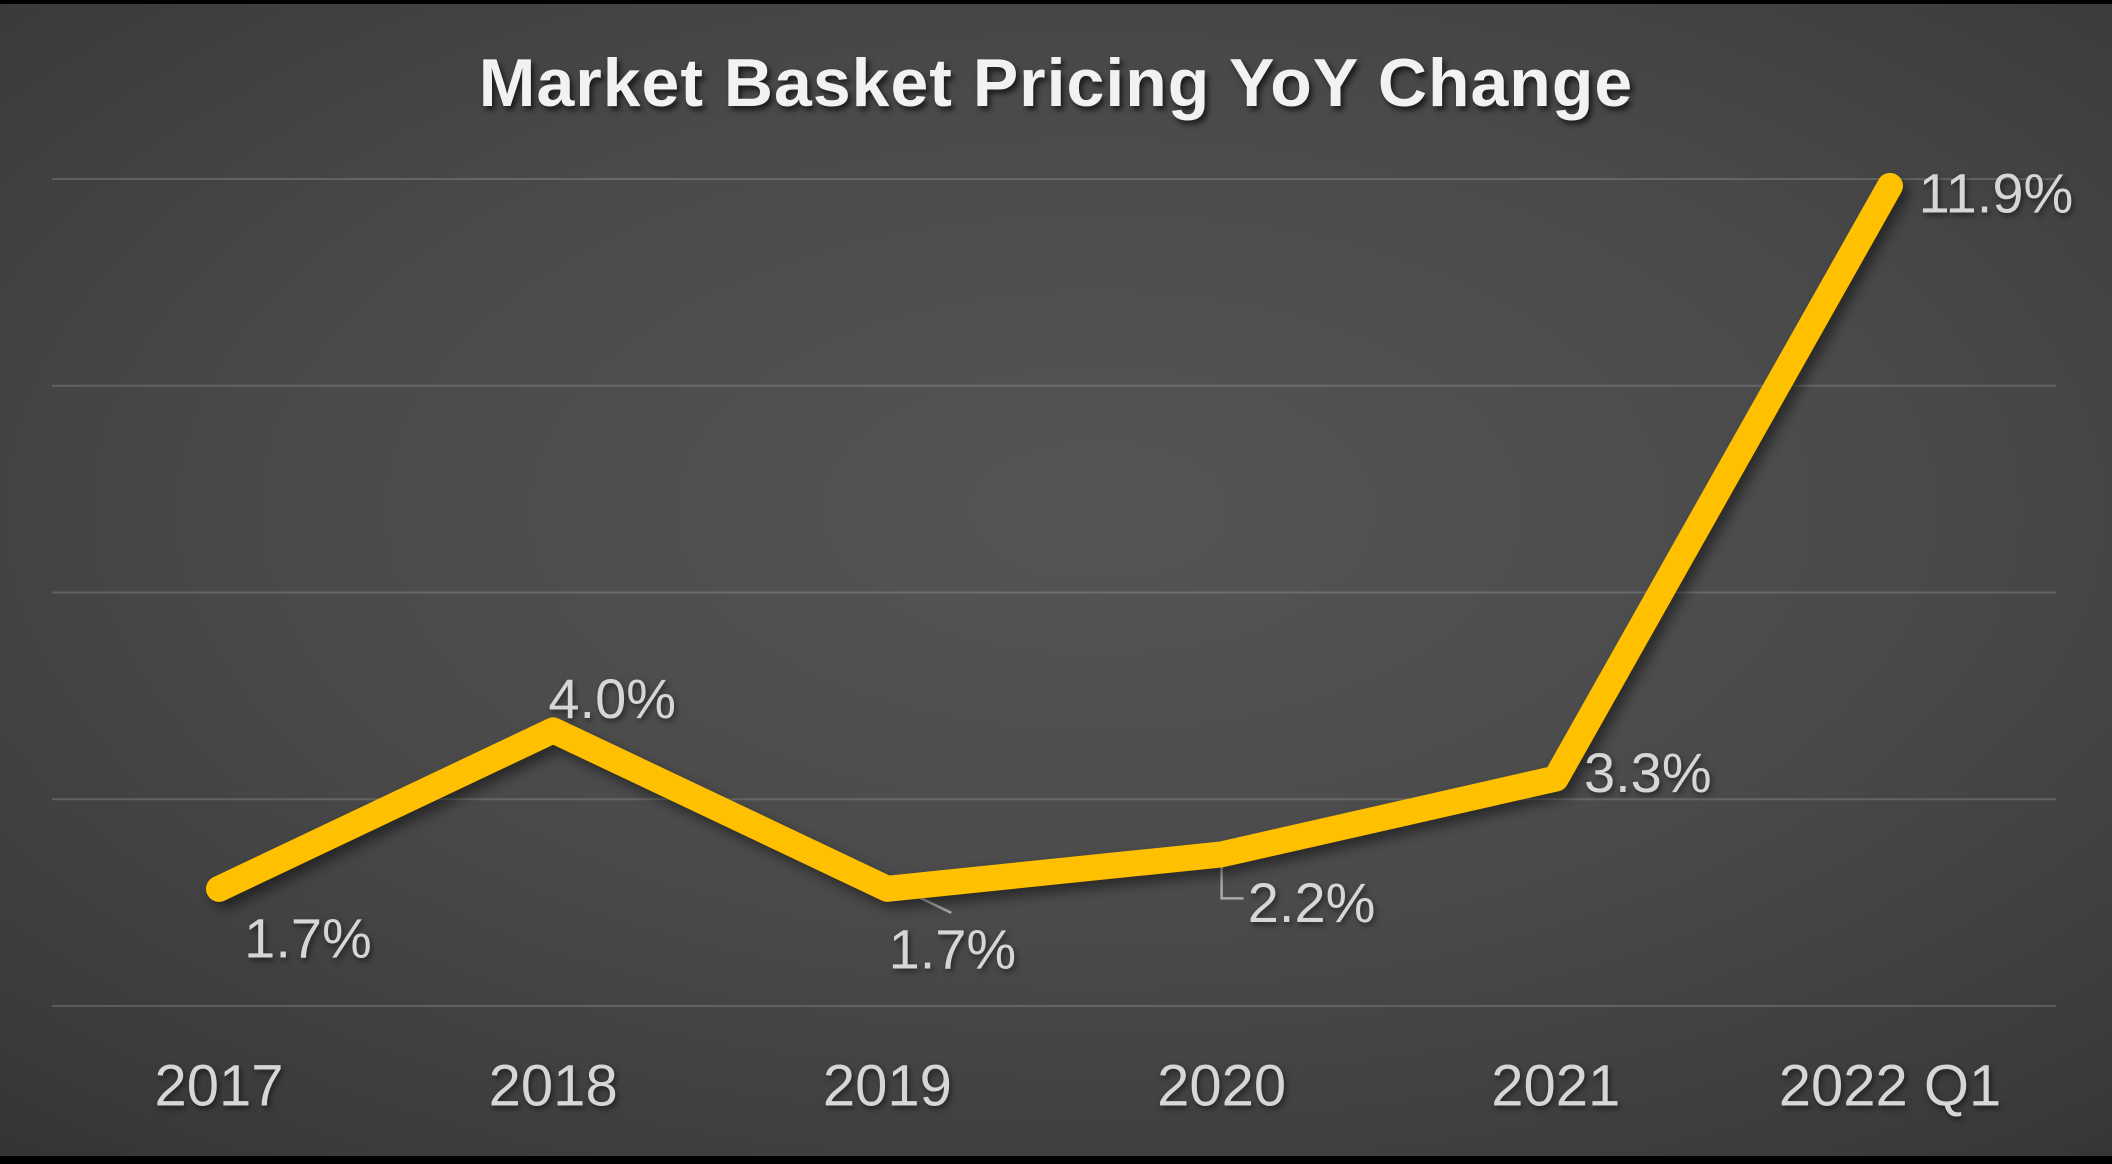 Image resolution: width=2112 pixels, height=1164 pixels. What do you see at coordinates (612, 698) in the screenshot?
I see `data-label: 4.0%` at bounding box center [612, 698].